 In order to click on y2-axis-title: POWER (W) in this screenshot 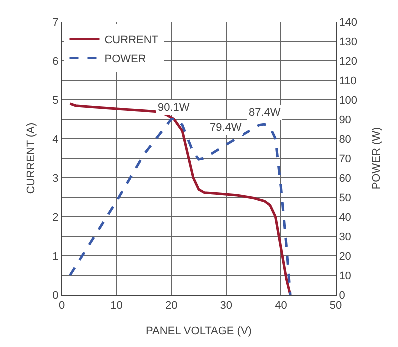, I will do `click(376, 158)`.